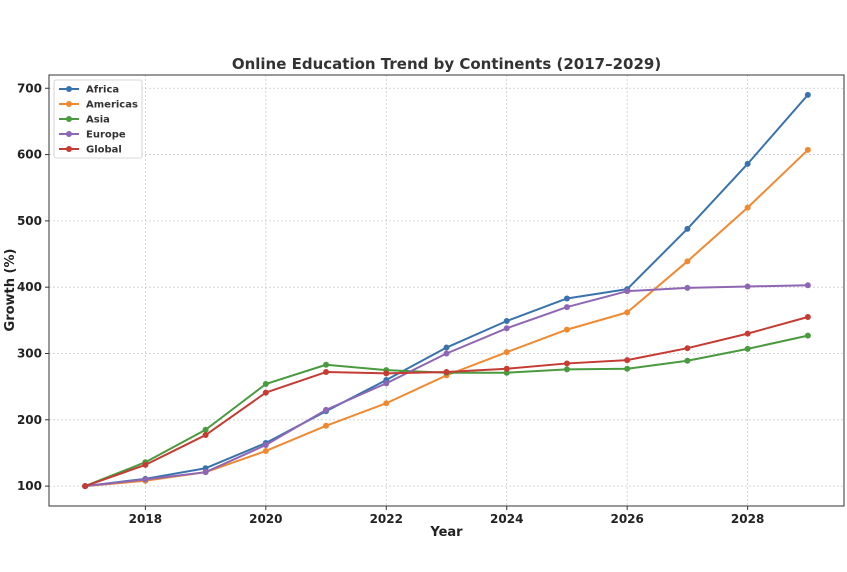  I want to click on x-axis-label: Year, so click(446, 532).